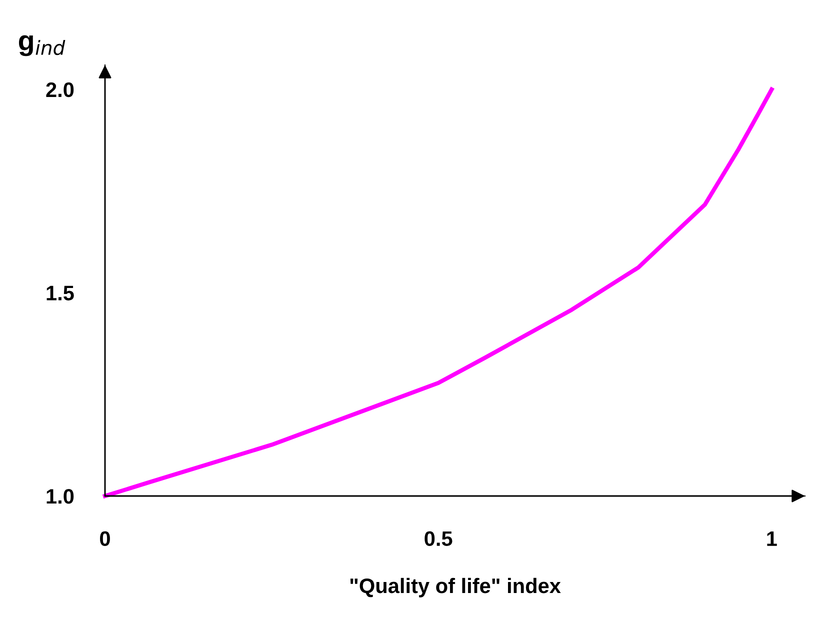 Image resolution: width=819 pixels, height=625 pixels. I want to click on x-axis-title: "Quality of life" index, so click(455, 588).